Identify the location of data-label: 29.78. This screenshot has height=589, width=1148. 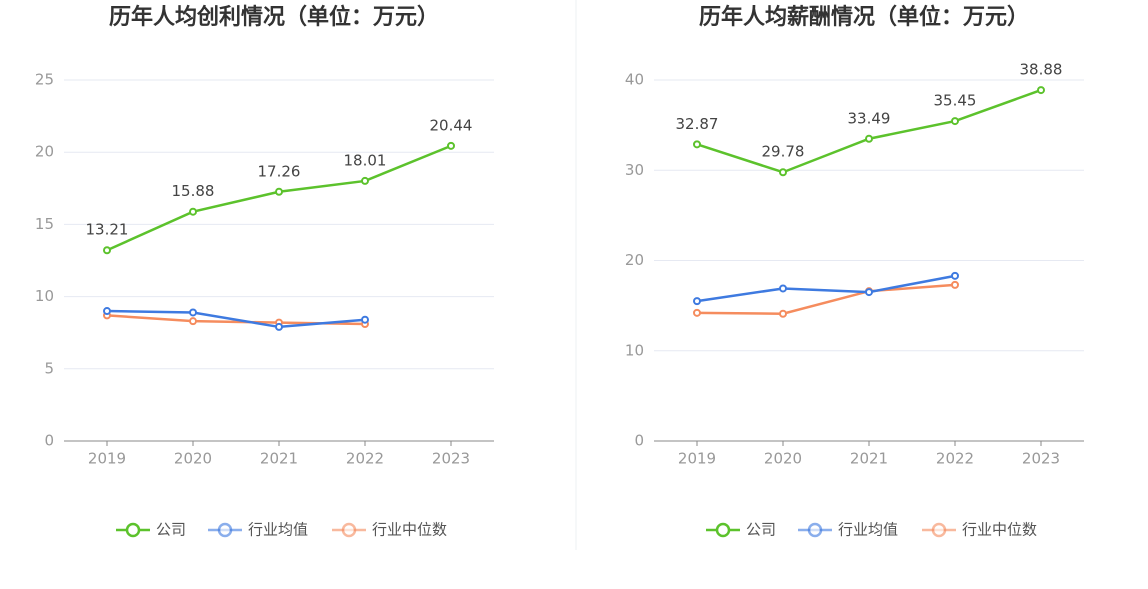
(783, 152).